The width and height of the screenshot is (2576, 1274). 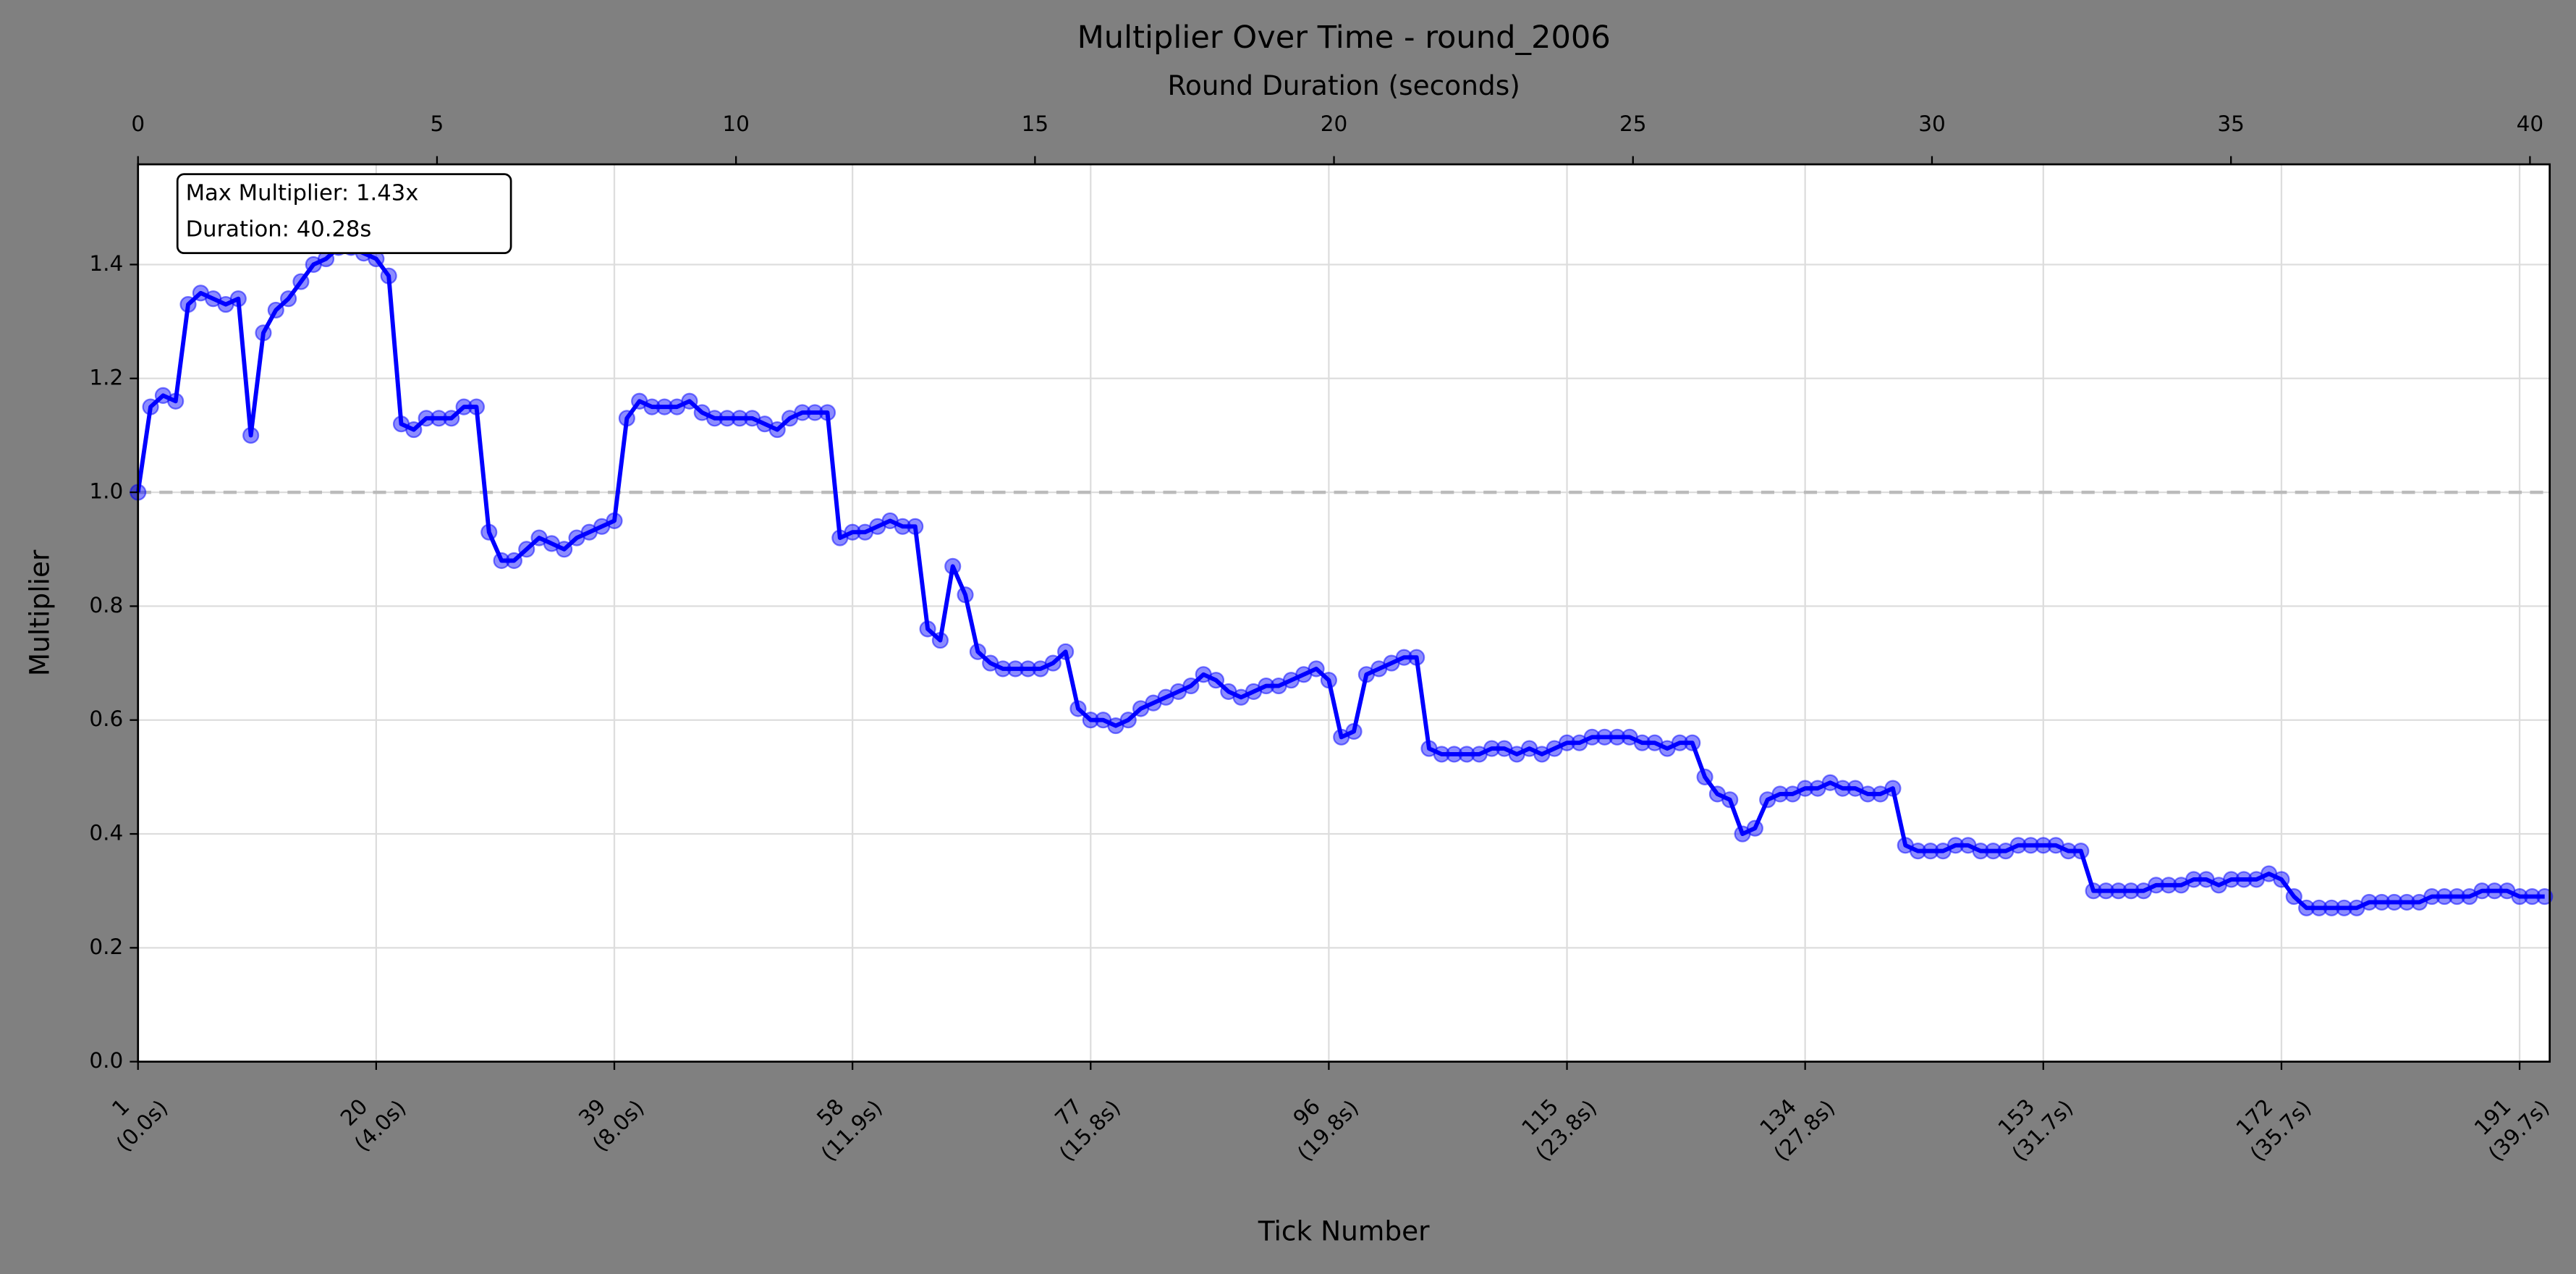 What do you see at coordinates (1344, 1230) in the screenshot?
I see `x-axis-label: Tick Number` at bounding box center [1344, 1230].